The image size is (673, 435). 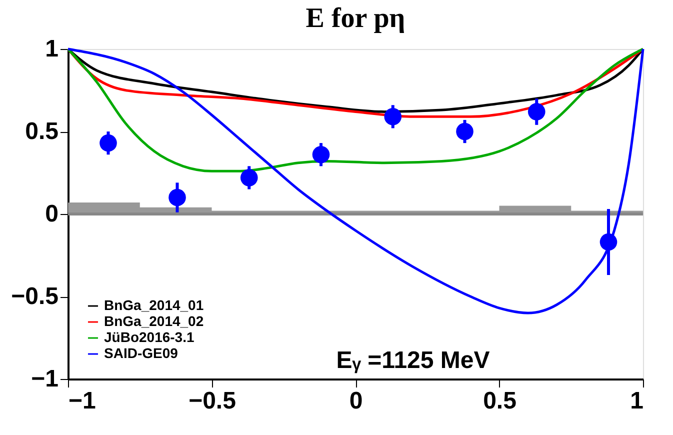 I want to click on x-tick-label: 0.5, so click(x=499, y=401).